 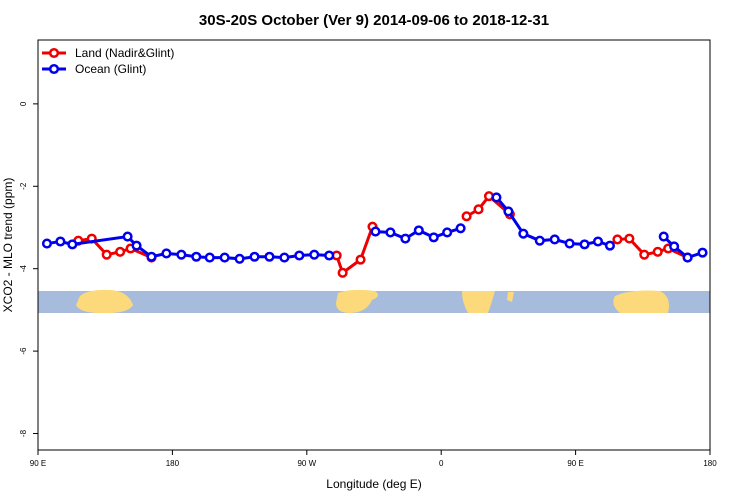 I want to click on legend-label: Ocean (Glint), so click(x=110, y=69).